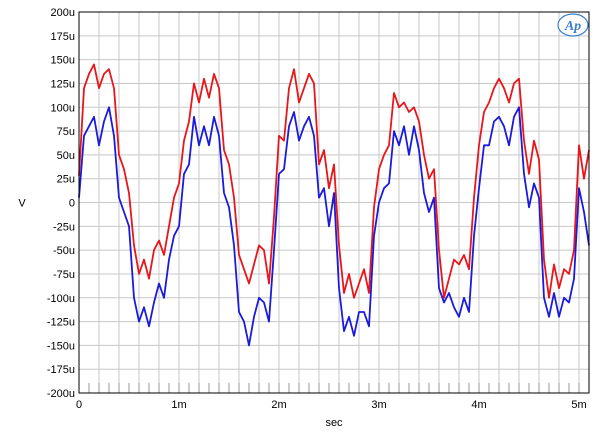 The height and width of the screenshot is (439, 600). I want to click on x-tick-label: 1m, so click(178, 405).